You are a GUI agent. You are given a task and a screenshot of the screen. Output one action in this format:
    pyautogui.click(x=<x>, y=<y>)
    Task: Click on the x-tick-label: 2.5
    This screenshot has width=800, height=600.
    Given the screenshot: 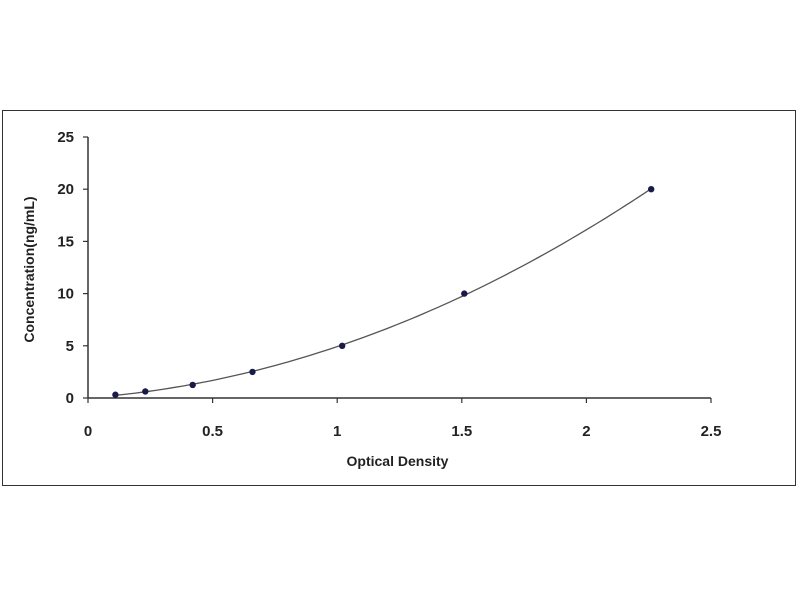 What is the action you would take?
    pyautogui.click(x=711, y=431)
    